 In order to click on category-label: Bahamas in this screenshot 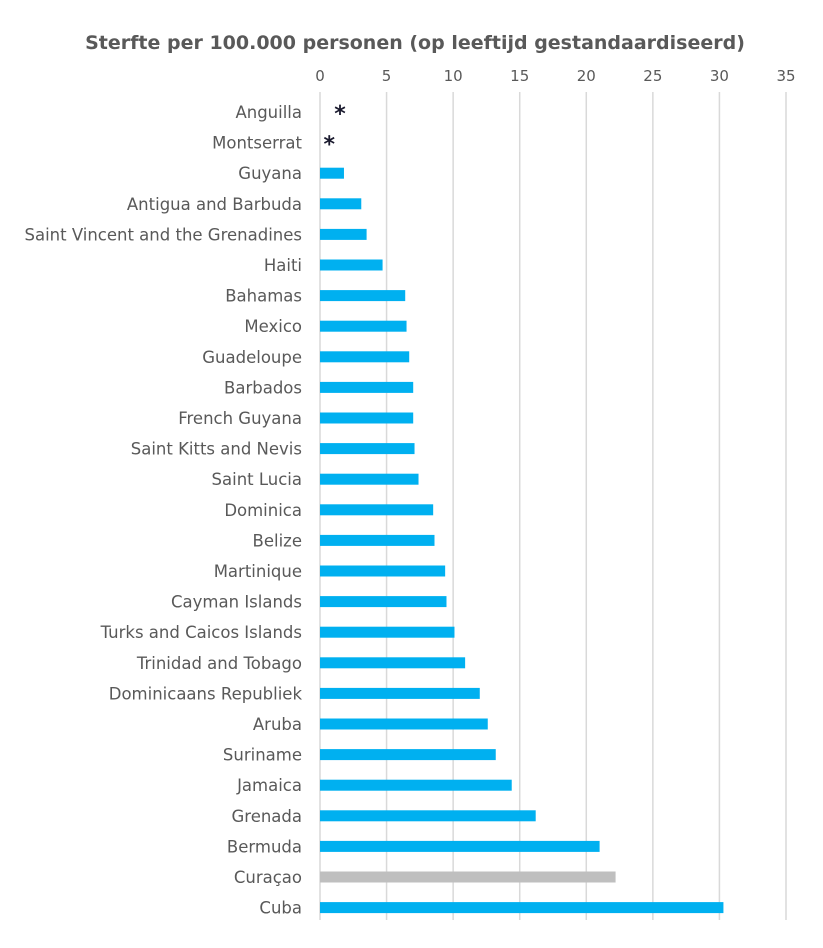, I will do `click(263, 296)`.